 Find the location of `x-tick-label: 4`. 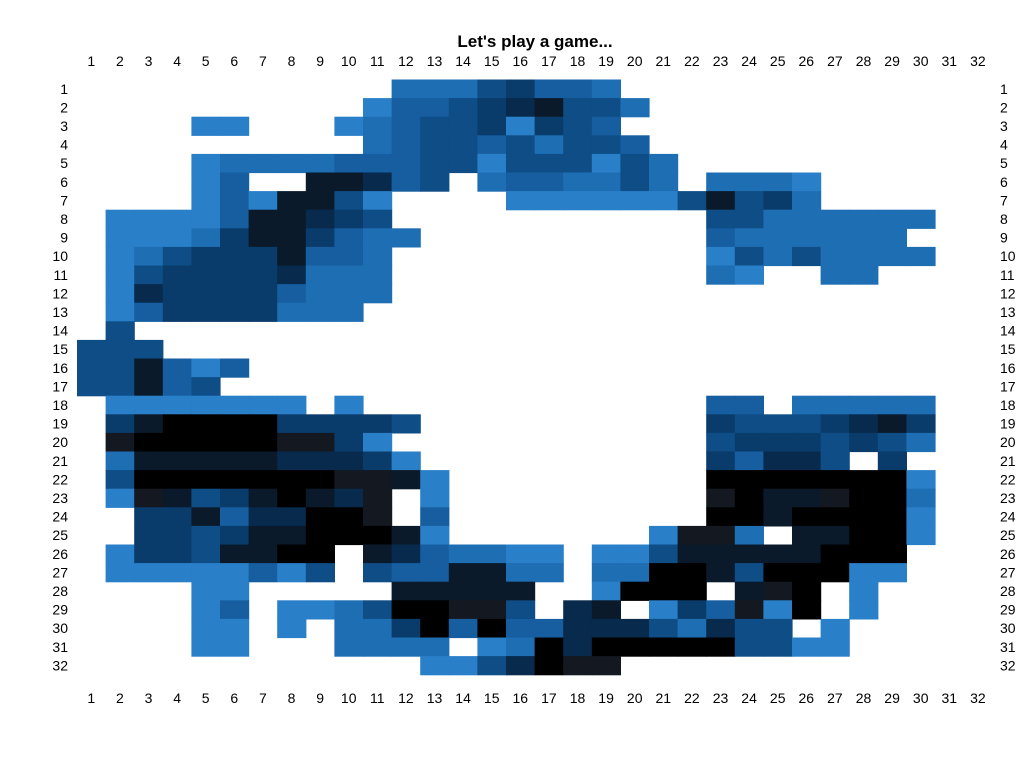

x-tick-label: 4 is located at coordinates (177, 698).